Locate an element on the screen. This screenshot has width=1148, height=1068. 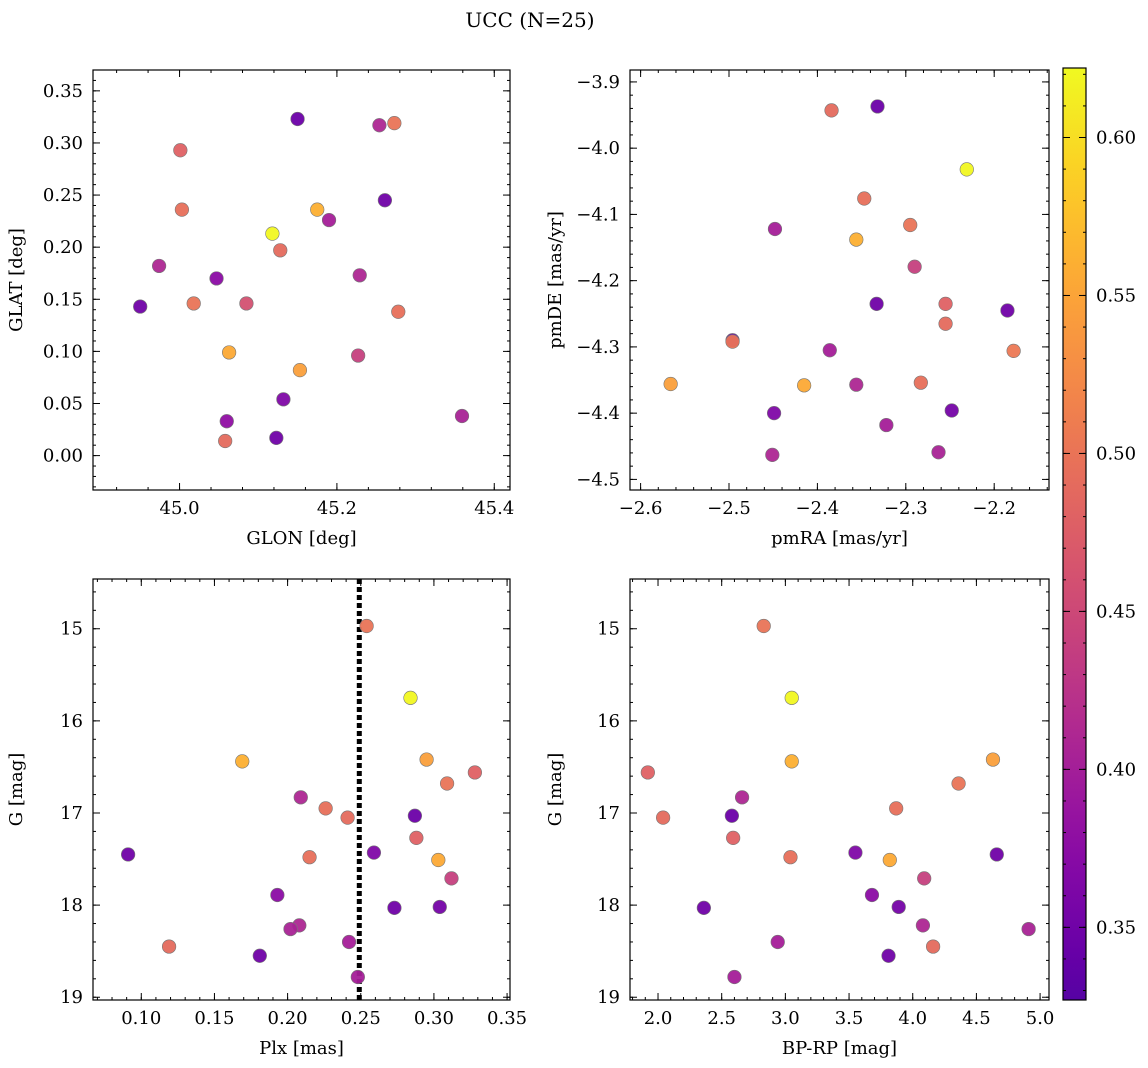
axes-frame is located at coordinates (839, 280).